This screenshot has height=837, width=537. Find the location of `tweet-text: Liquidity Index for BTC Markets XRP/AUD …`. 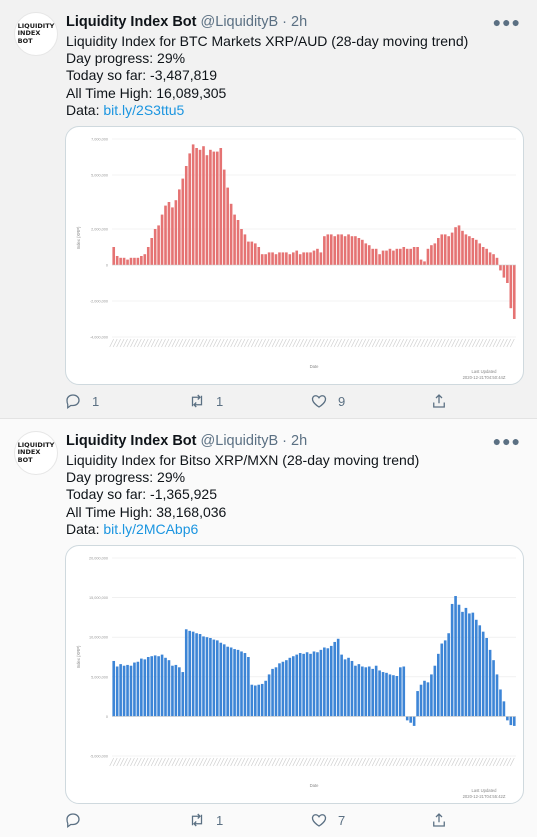

tweet-text: Liquidity Index for BTC Markets XRP/AUD … is located at coordinates (267, 76).